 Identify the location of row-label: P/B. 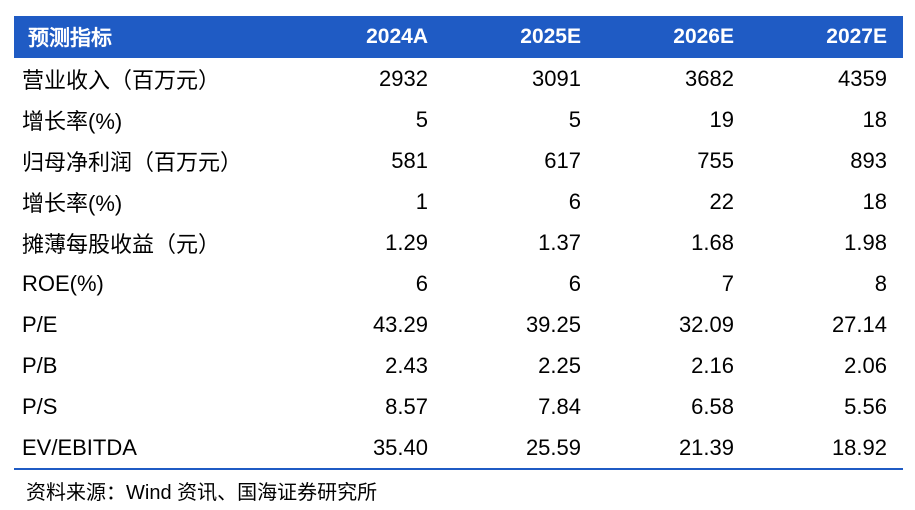
(40, 365).